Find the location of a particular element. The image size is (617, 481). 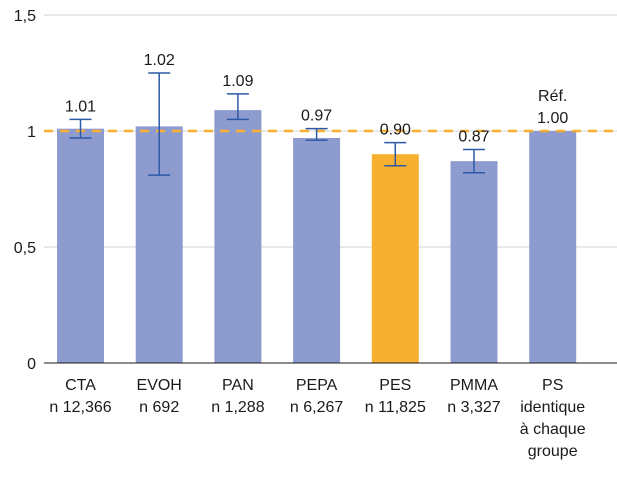

category-label: CTA is located at coordinates (80, 385).